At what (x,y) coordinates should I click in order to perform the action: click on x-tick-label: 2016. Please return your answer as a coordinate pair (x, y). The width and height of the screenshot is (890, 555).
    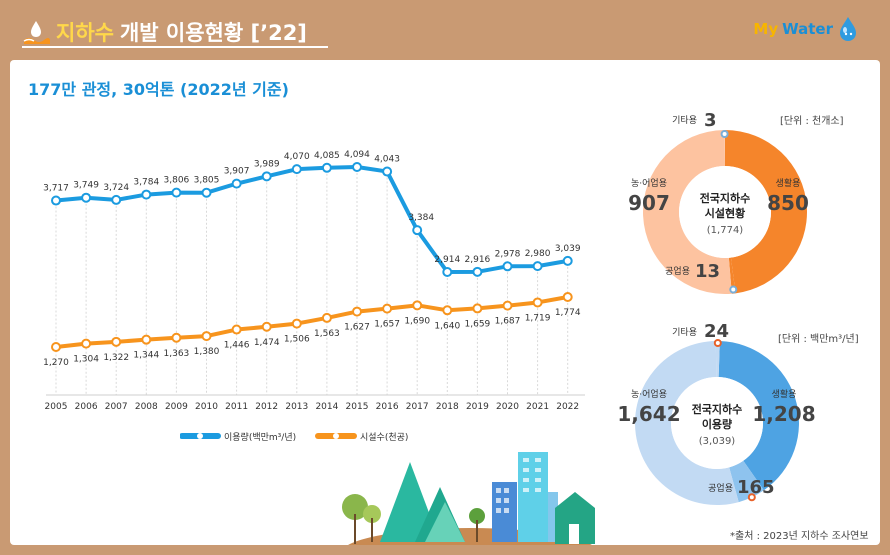
    Looking at the image, I should click on (387, 407).